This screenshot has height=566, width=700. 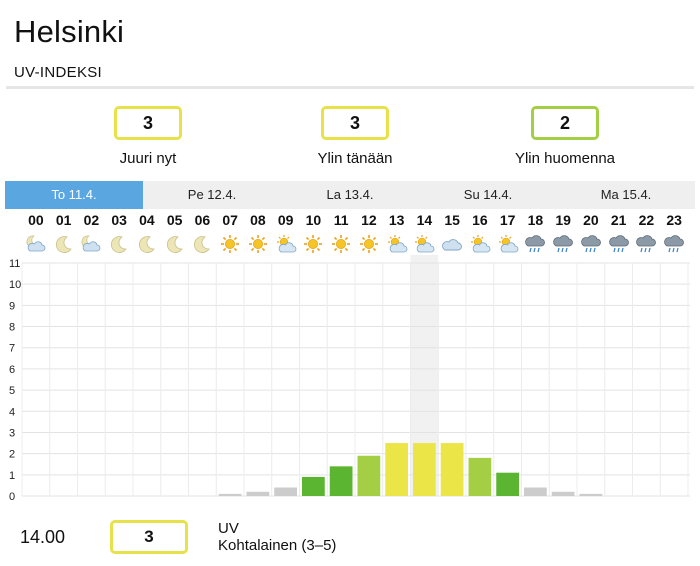 I want to click on y-tick-label: 5, so click(x=12, y=391).